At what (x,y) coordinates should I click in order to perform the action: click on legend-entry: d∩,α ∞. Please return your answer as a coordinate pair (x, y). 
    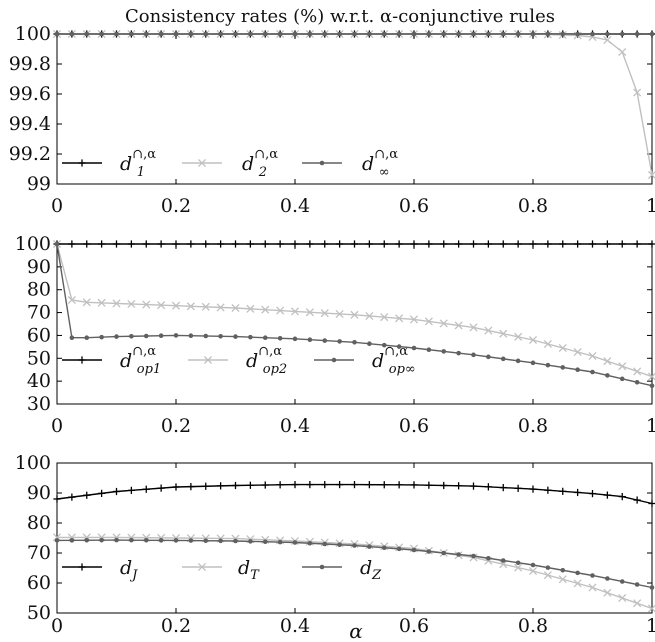
    Looking at the image, I should click on (350, 163).